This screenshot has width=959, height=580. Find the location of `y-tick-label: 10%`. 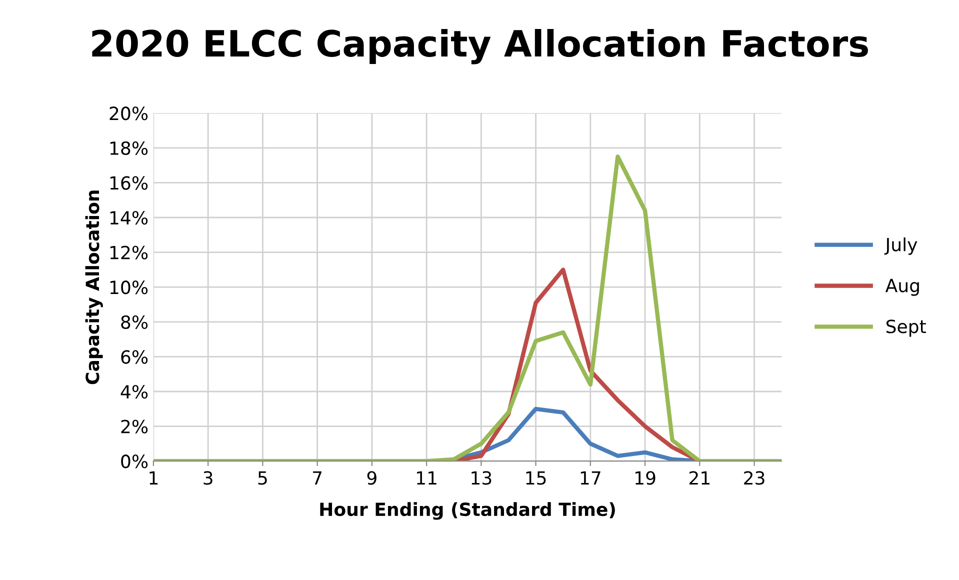

y-tick-label: 10% is located at coordinates (129, 287).